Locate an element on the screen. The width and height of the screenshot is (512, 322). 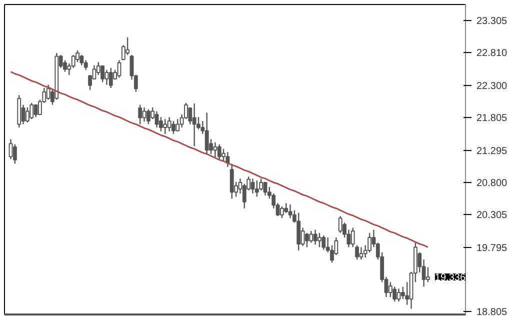
text: 19.336 is located at coordinates (450, 278).